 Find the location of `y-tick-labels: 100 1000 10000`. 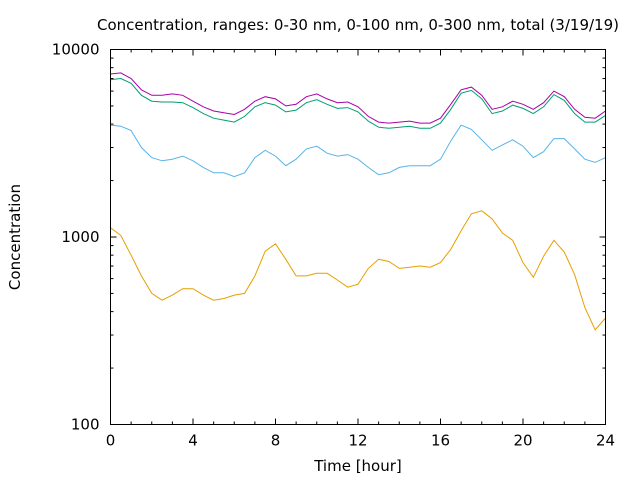

y-tick-labels: 100 1000 10000 is located at coordinates (76, 237).